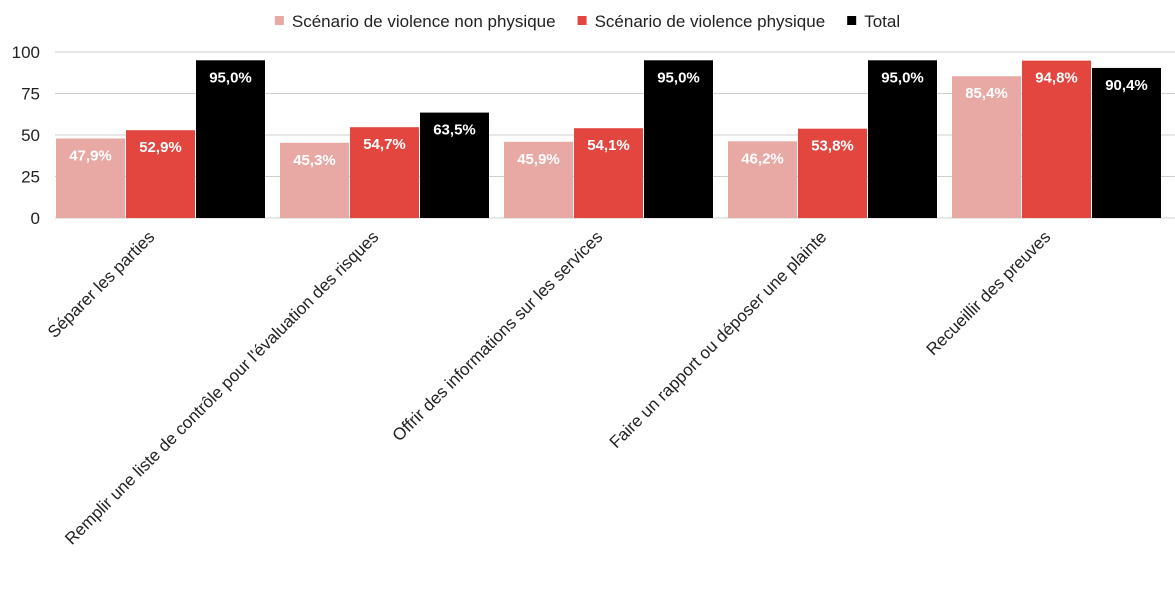  I want to click on y-tick-label: 25, so click(30, 177).